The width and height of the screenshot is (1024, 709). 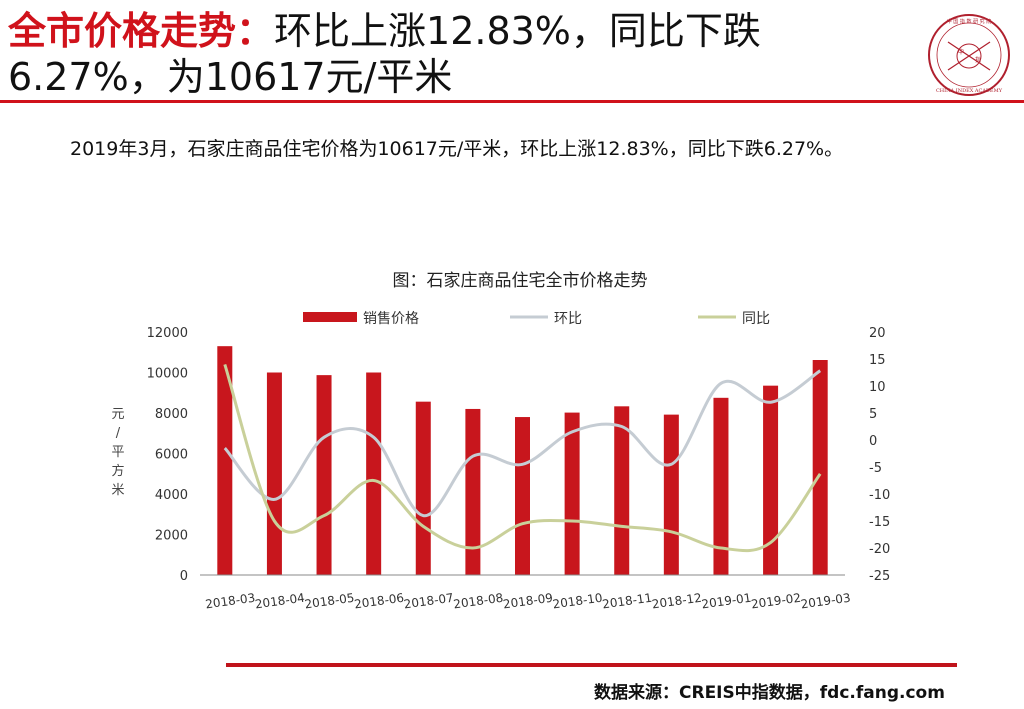 I want to click on y-right-tick-label: -20, so click(x=879, y=549).